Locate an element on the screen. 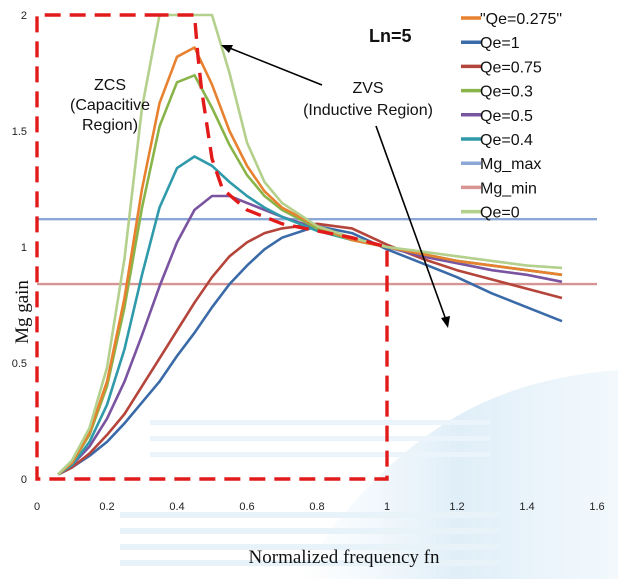  zcs-label-line-1: ZCS is located at coordinates (110, 85).